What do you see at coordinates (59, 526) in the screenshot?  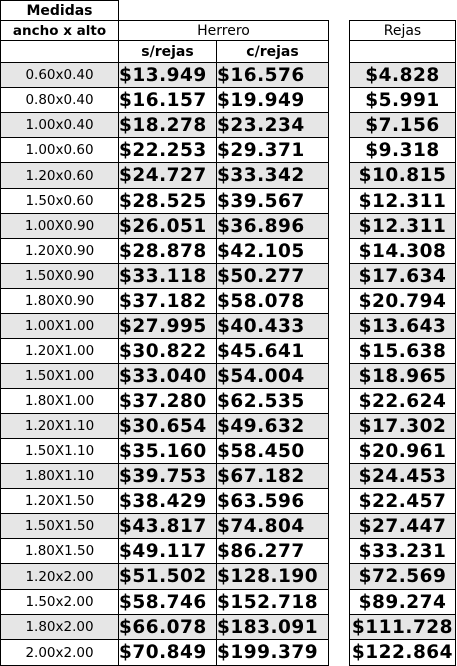 I see `size-cell: 1.50X1.50` at bounding box center [59, 526].